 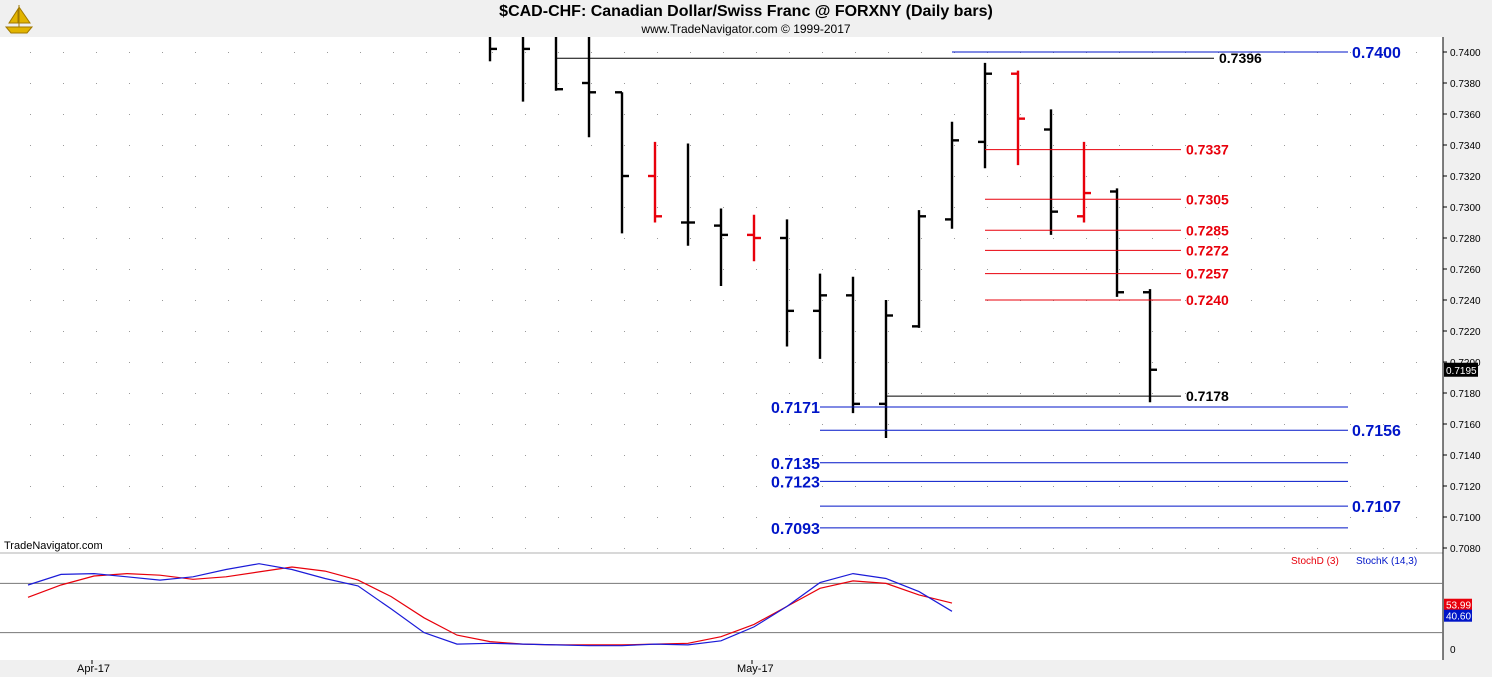 I want to click on chart-subtitle: www.TradeNavigator.com © 1999-2017, so click(x=746, y=29).